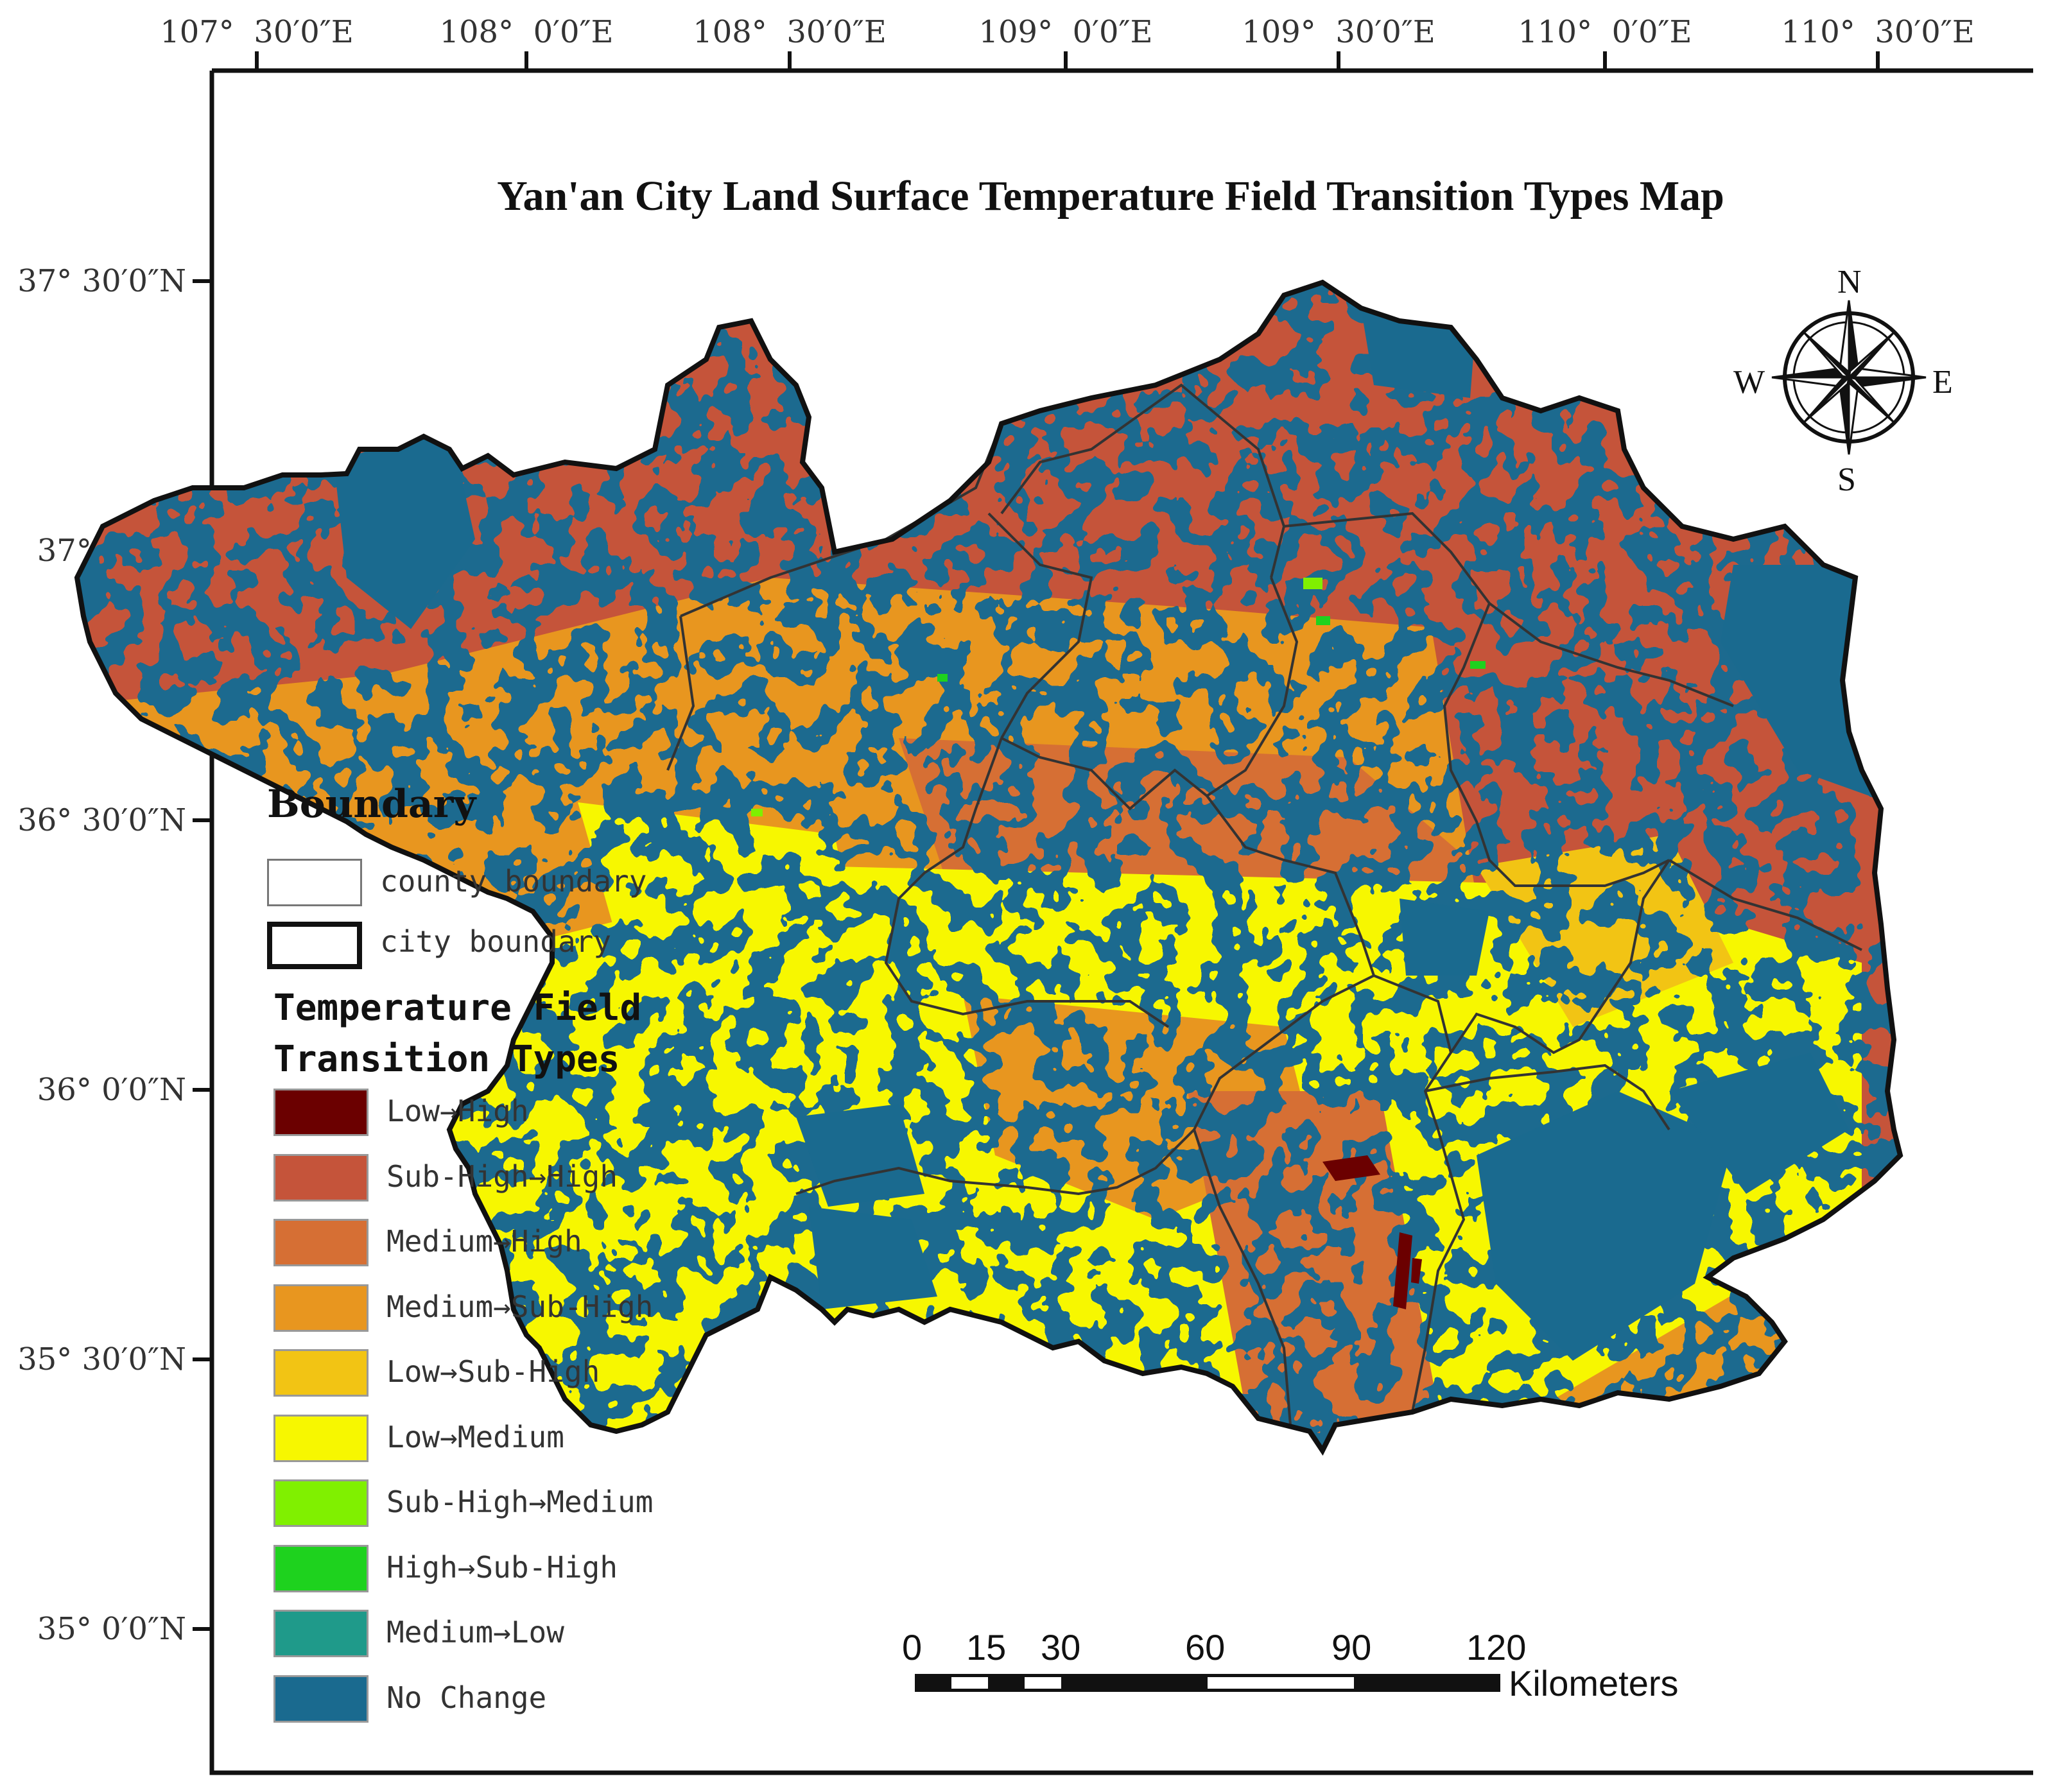 The height and width of the screenshot is (1792, 2046). I want to click on lon-label: 109° 0′0″E, so click(1065, 32).